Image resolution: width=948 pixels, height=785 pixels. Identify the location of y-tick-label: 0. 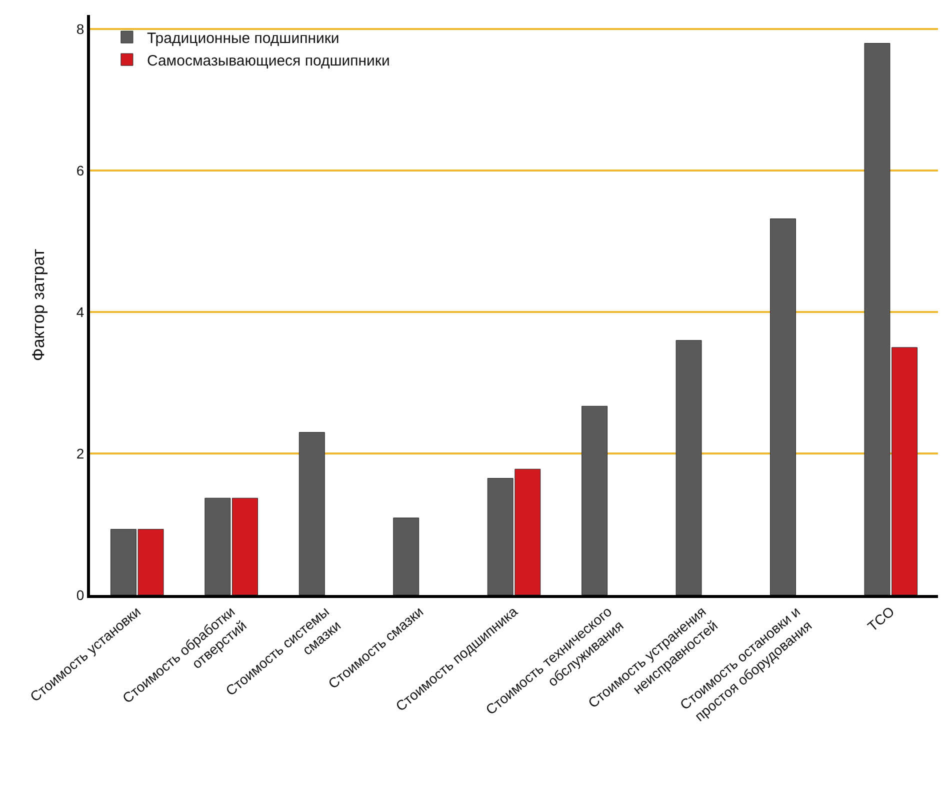
(80, 594).